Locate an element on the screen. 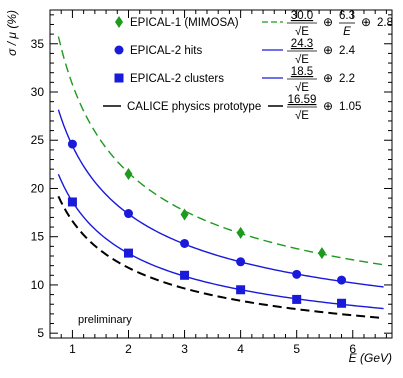 The height and width of the screenshot is (378, 403). formula-denominator-1: √E is located at coordinates (302, 59).